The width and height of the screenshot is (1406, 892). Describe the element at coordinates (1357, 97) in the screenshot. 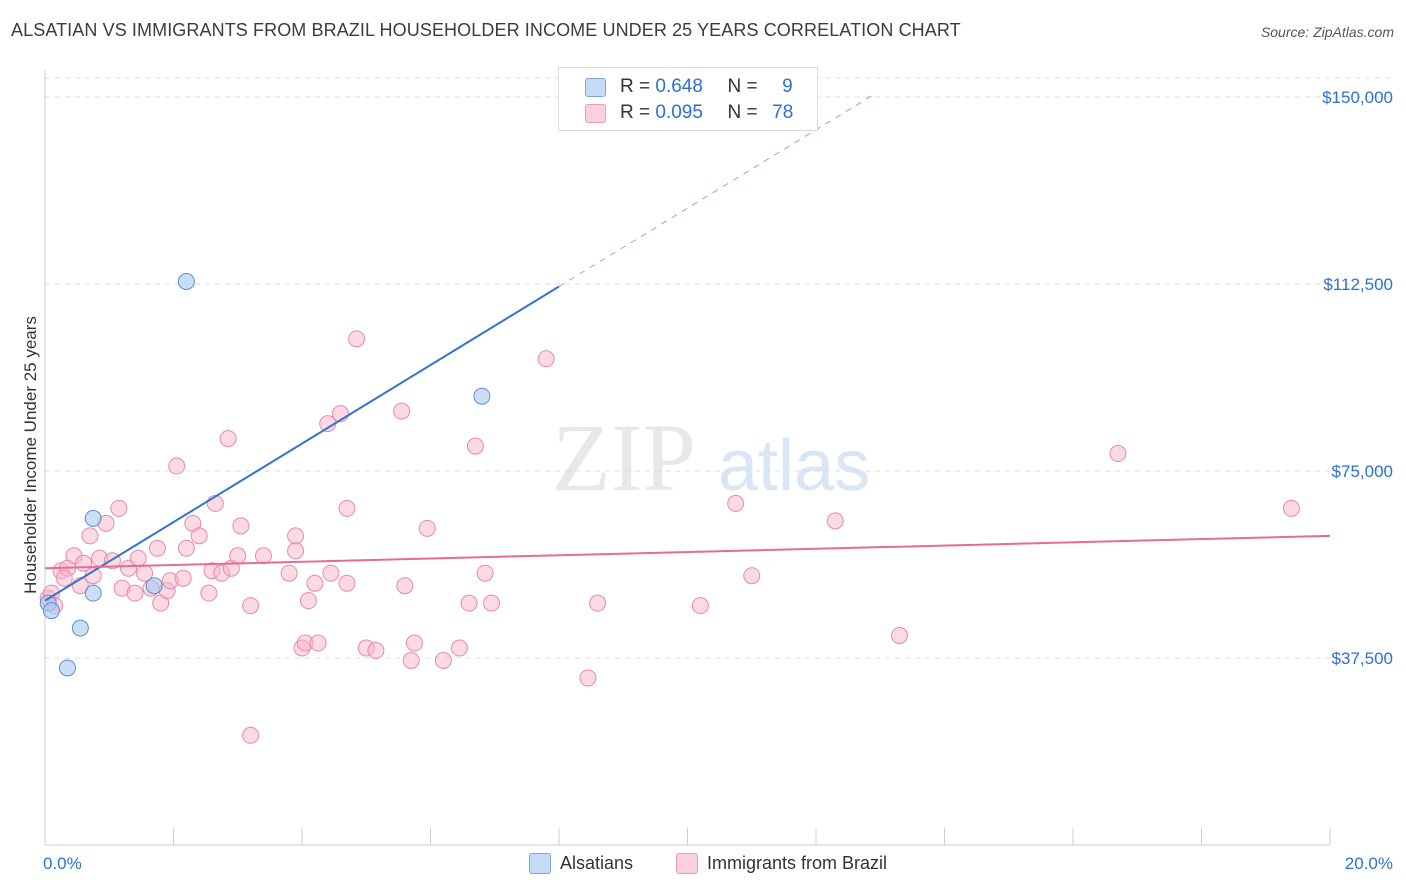

I see `y-tick-label: $150,000` at that location.